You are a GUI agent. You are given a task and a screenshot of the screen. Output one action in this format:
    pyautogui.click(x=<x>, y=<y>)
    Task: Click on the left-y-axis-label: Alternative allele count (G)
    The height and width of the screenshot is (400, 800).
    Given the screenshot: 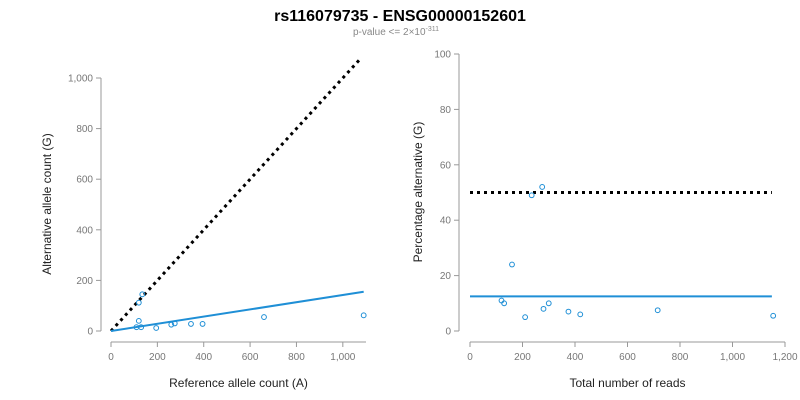 What is the action you would take?
    pyautogui.click(x=47, y=203)
    